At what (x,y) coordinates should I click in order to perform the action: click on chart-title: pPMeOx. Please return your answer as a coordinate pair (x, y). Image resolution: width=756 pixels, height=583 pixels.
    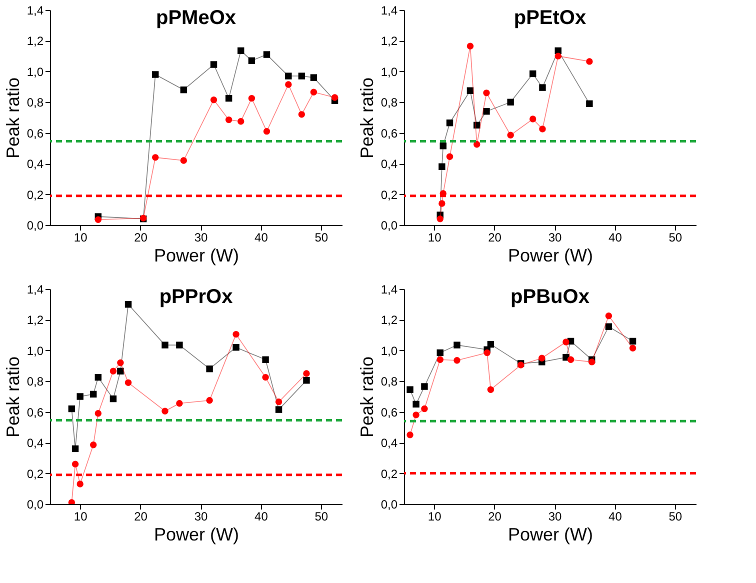
    Looking at the image, I should click on (196, 18).